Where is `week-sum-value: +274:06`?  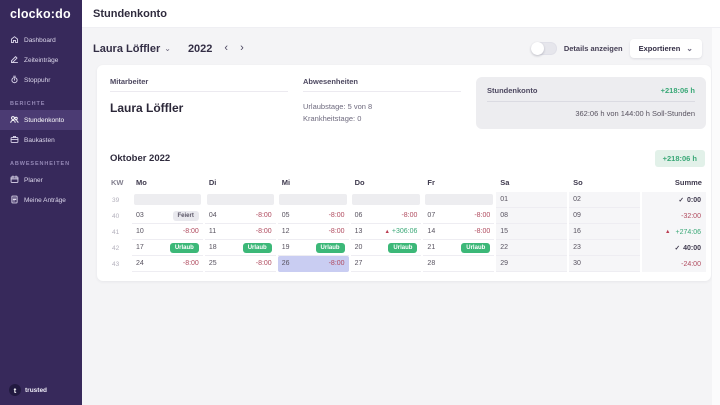 week-sum-value: +274:06 is located at coordinates (688, 232).